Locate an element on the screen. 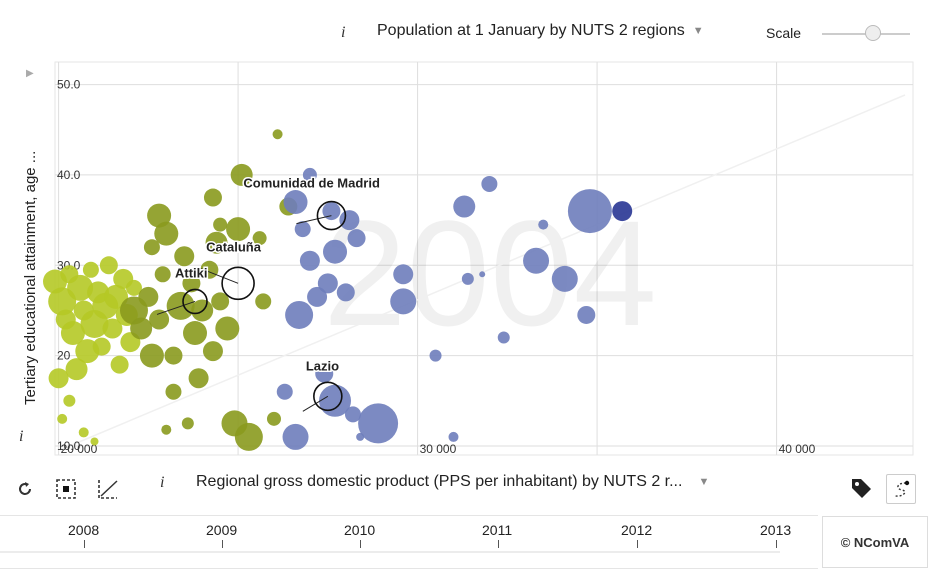  tag-button is located at coordinates (861, 488).